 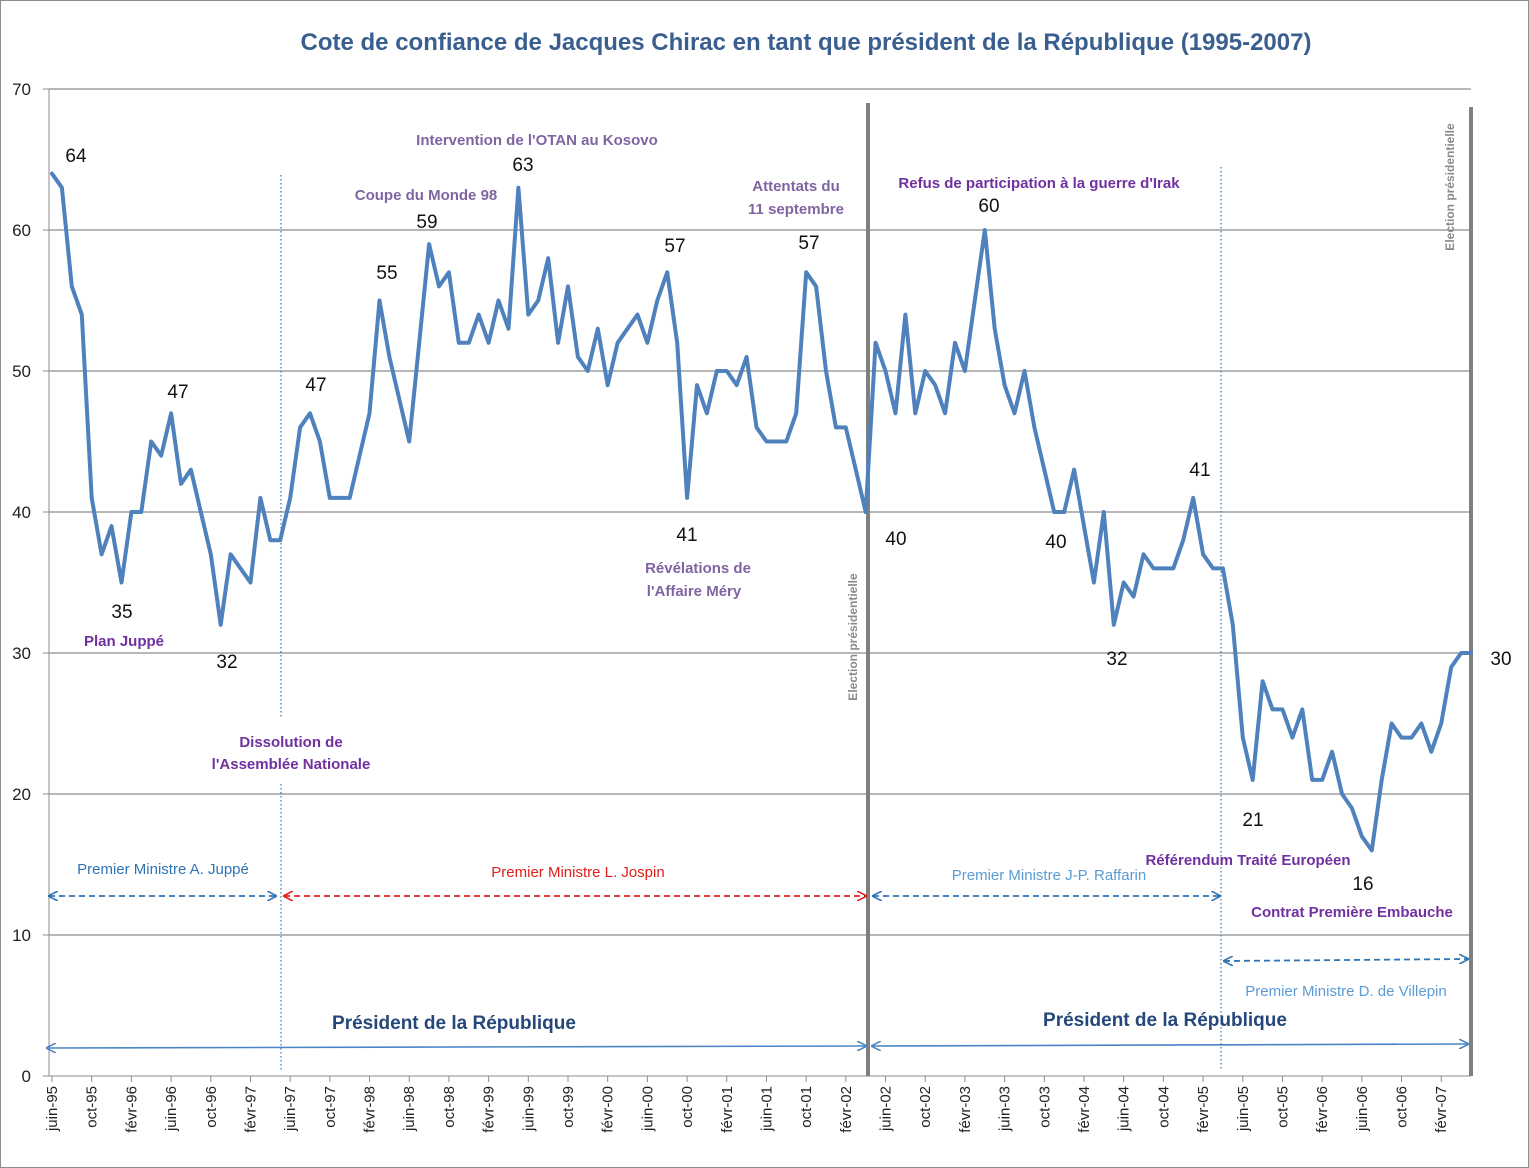 I want to click on x-tick-label: févr-01, so click(x=727, y=1109).